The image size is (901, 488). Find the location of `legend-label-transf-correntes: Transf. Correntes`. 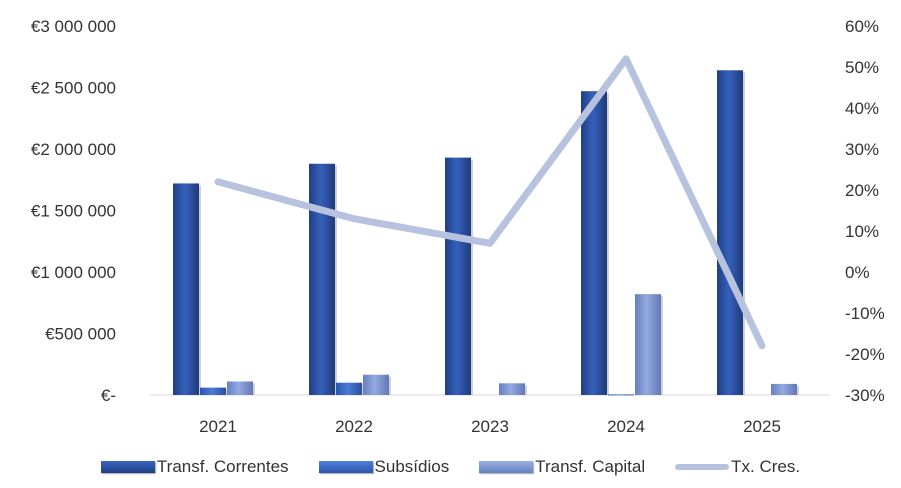

legend-label-transf-correntes: Transf. Correntes is located at coordinates (222, 466).